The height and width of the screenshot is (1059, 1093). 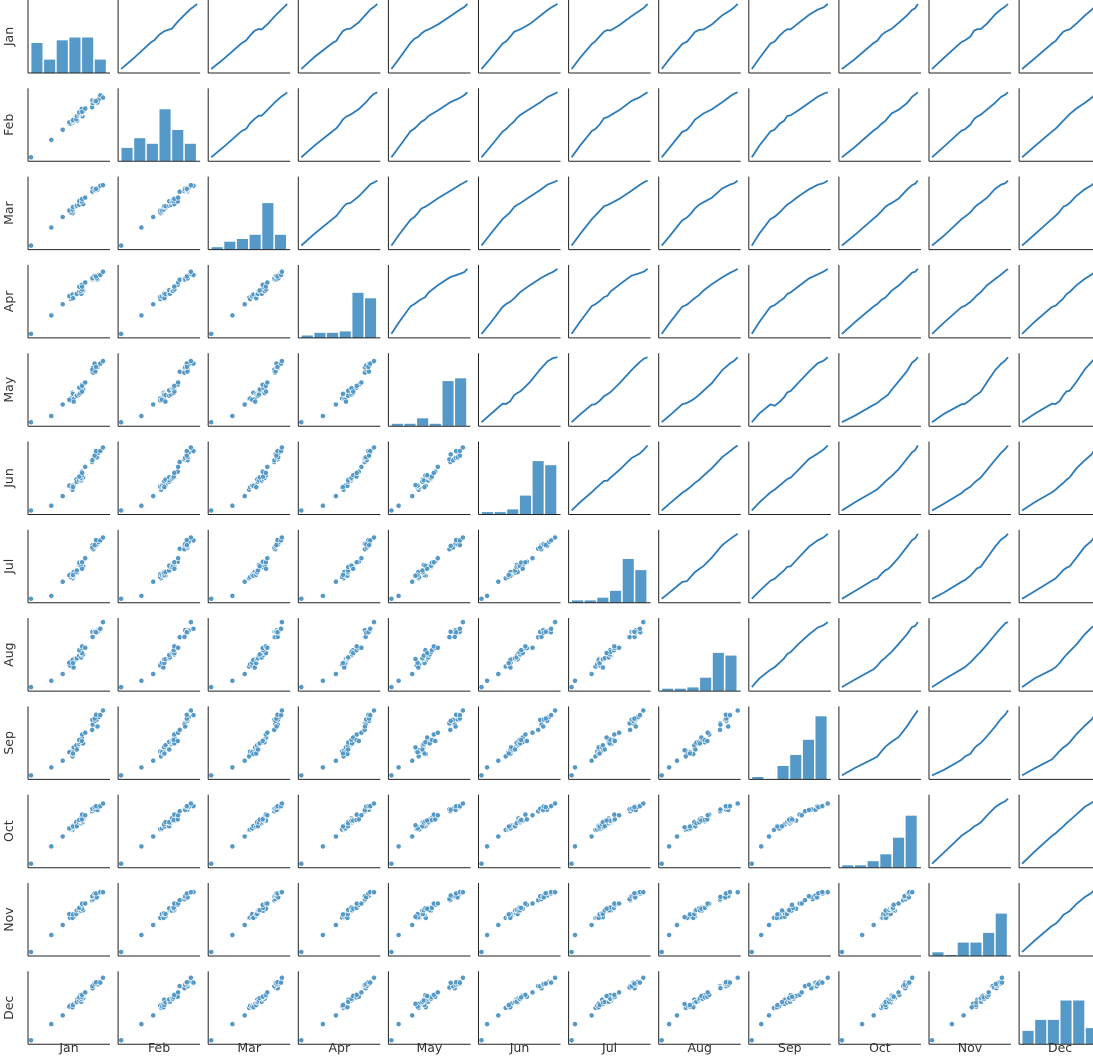 I want to click on cell-oct-mar, so click(x=249, y=831).